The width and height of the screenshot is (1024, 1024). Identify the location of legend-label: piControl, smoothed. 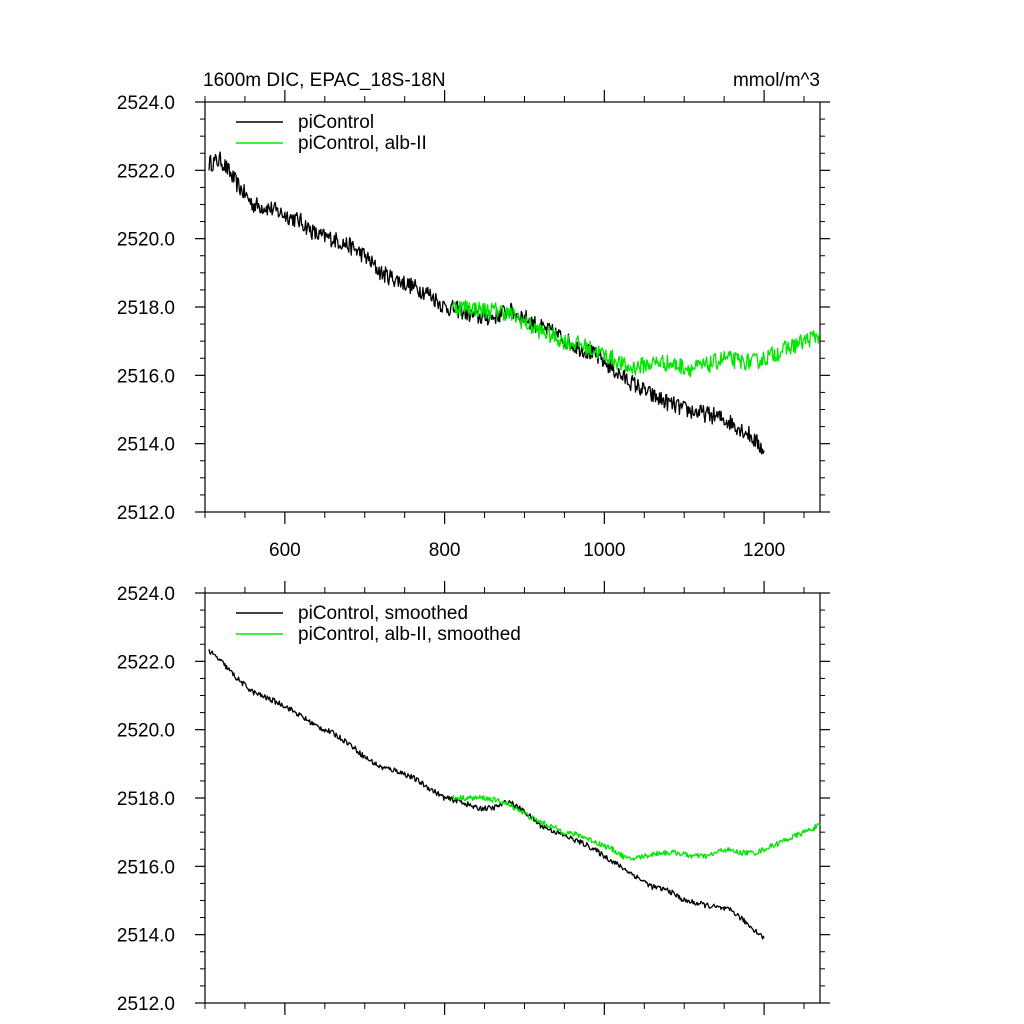
(383, 613).